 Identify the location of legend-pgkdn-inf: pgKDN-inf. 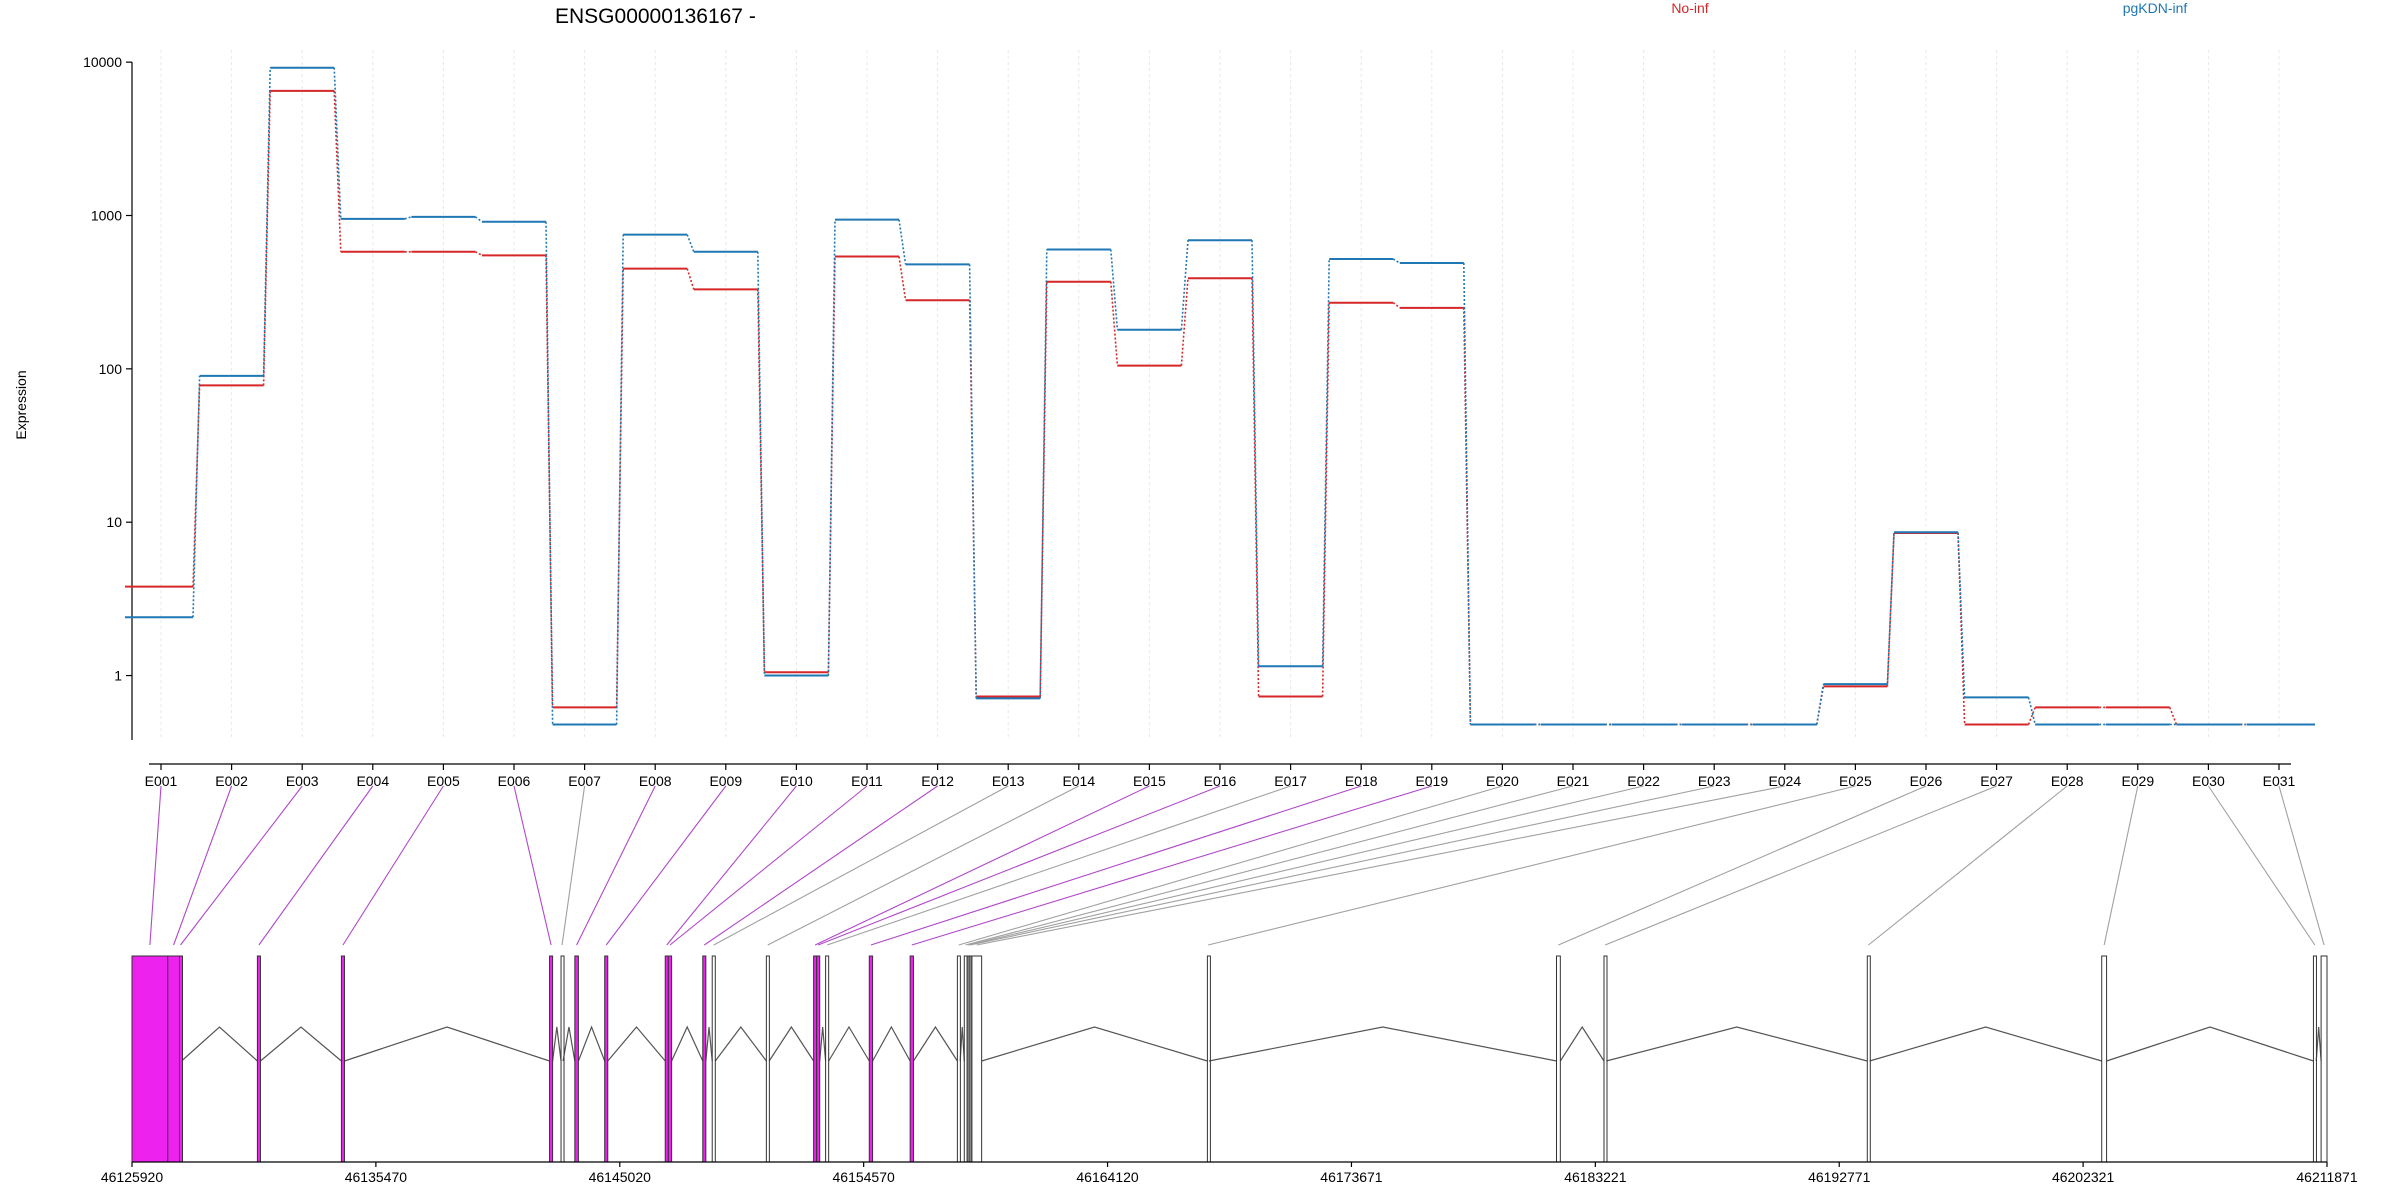
(2155, 8).